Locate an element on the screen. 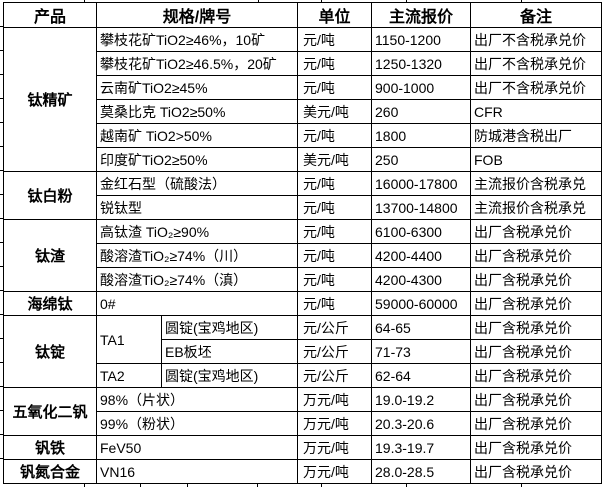 This screenshot has height=487, width=604. cell-spec: 98%（片状） is located at coordinates (197, 399).